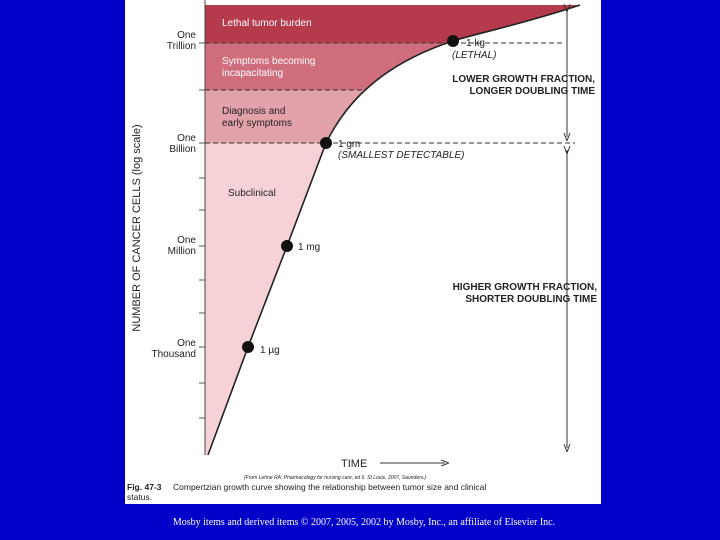 Image resolution: width=720 pixels, height=540 pixels. Describe the element at coordinates (182, 149) in the screenshot. I see `y-tick: Billion` at that location.